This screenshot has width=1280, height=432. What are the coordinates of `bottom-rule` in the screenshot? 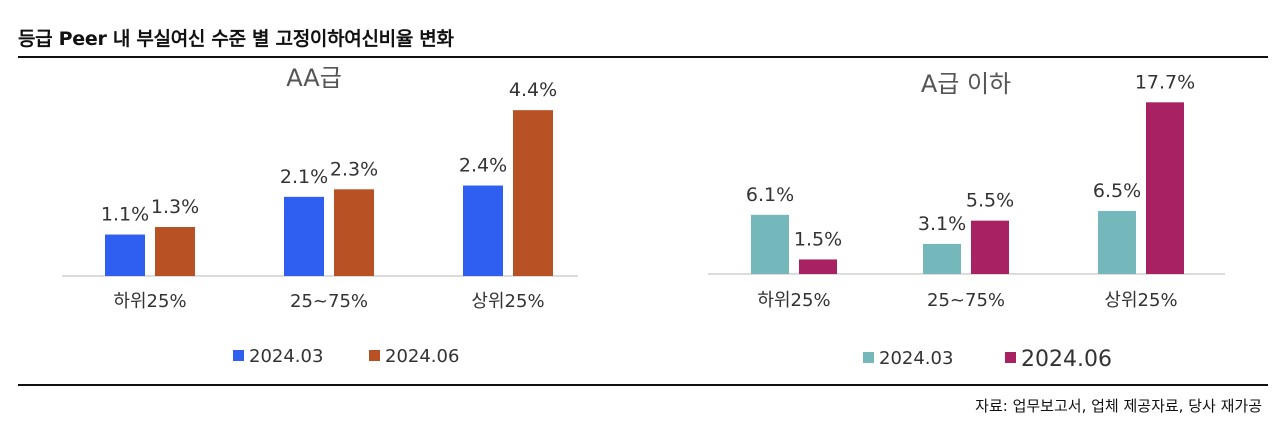 It's located at (643, 385).